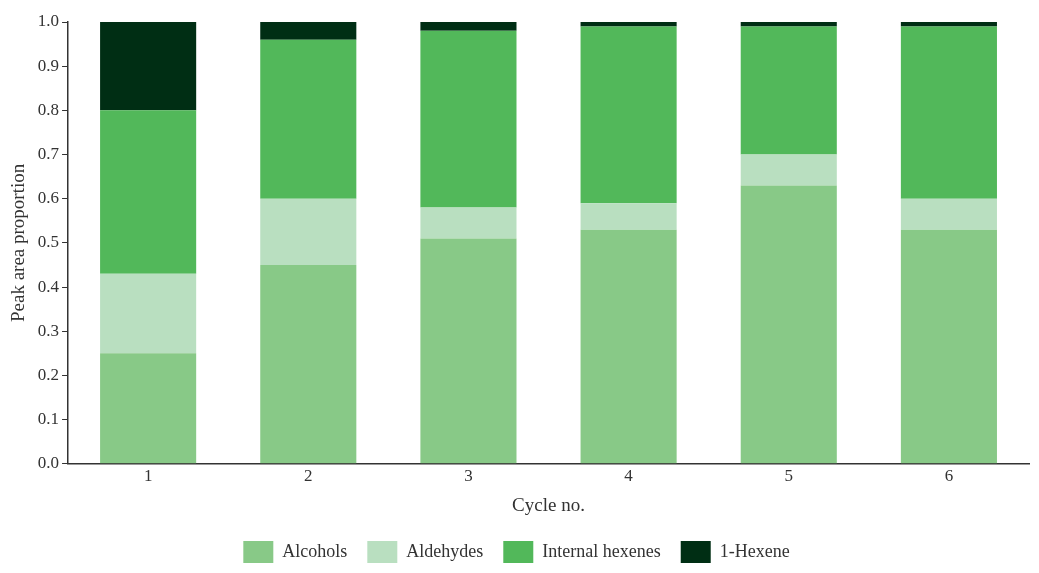 The height and width of the screenshot is (573, 1039). I want to click on x-tick-label: 6, so click(949, 476).